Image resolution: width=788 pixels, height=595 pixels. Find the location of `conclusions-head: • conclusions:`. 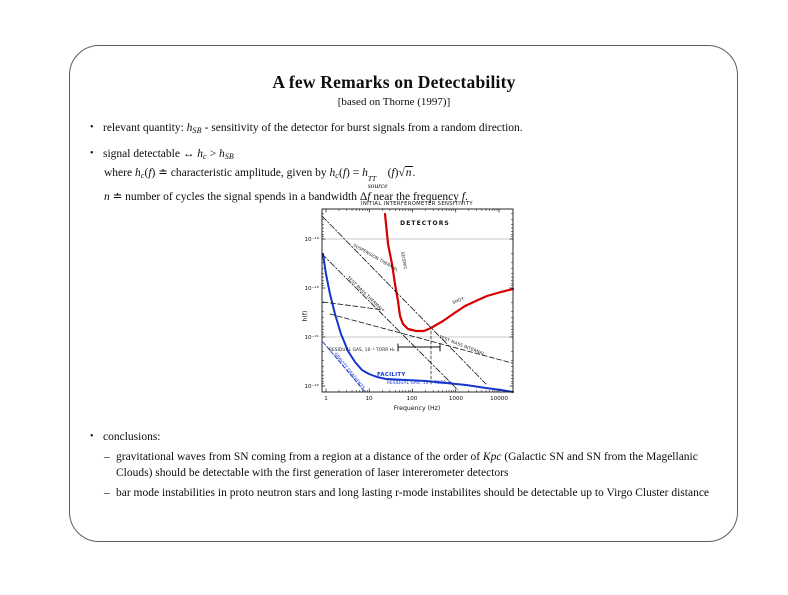

conclusions-head: • conclusions: is located at coordinates (125, 437).